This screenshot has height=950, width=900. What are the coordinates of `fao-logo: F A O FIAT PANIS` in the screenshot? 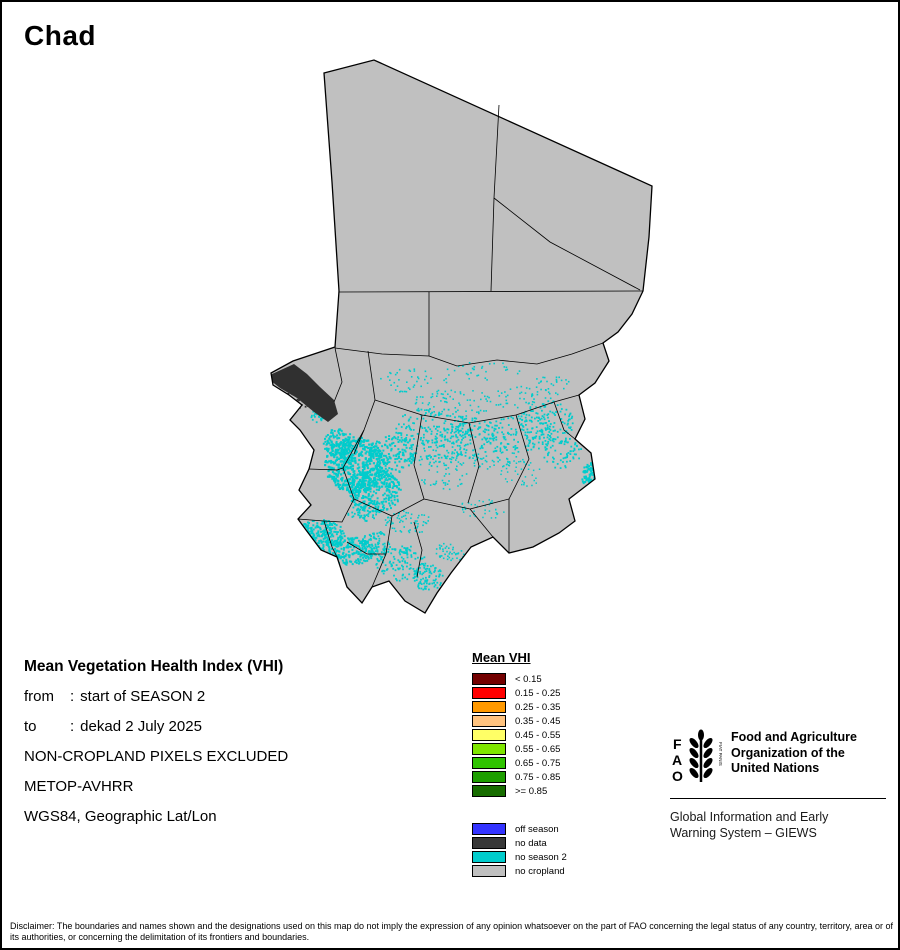 It's located at (697, 756).